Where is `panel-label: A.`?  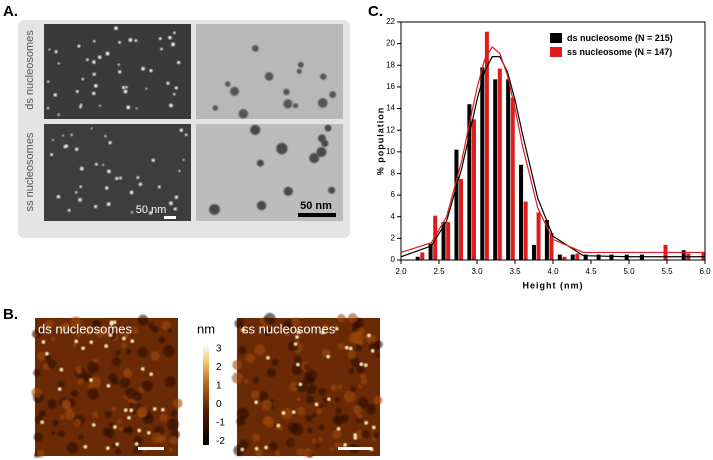
panel-label: A. is located at coordinates (10, 11).